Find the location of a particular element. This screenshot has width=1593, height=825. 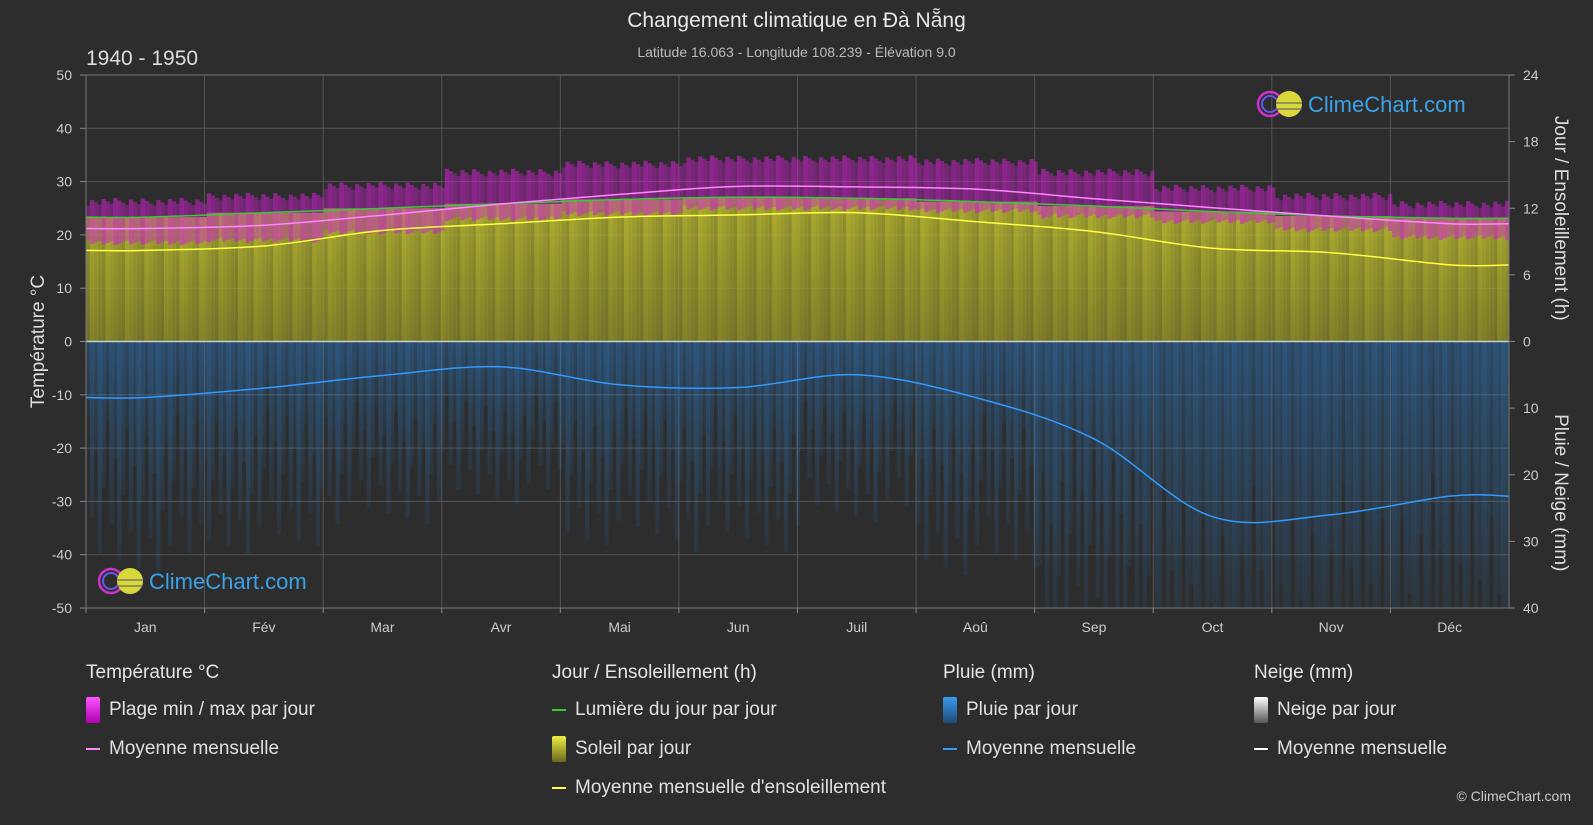

month-label: Aoû is located at coordinates (975, 627).